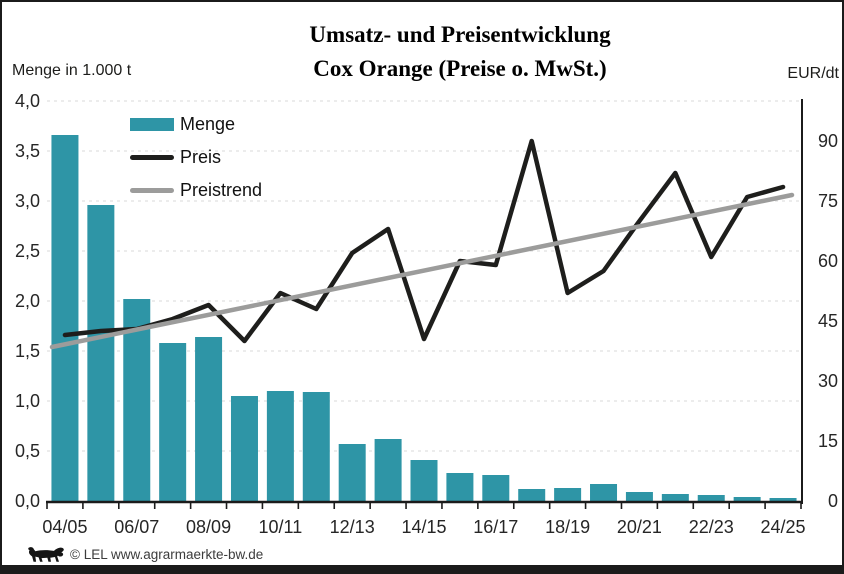 This screenshot has height=574, width=844. I want to click on bar-menge-22/23, so click(711, 498).